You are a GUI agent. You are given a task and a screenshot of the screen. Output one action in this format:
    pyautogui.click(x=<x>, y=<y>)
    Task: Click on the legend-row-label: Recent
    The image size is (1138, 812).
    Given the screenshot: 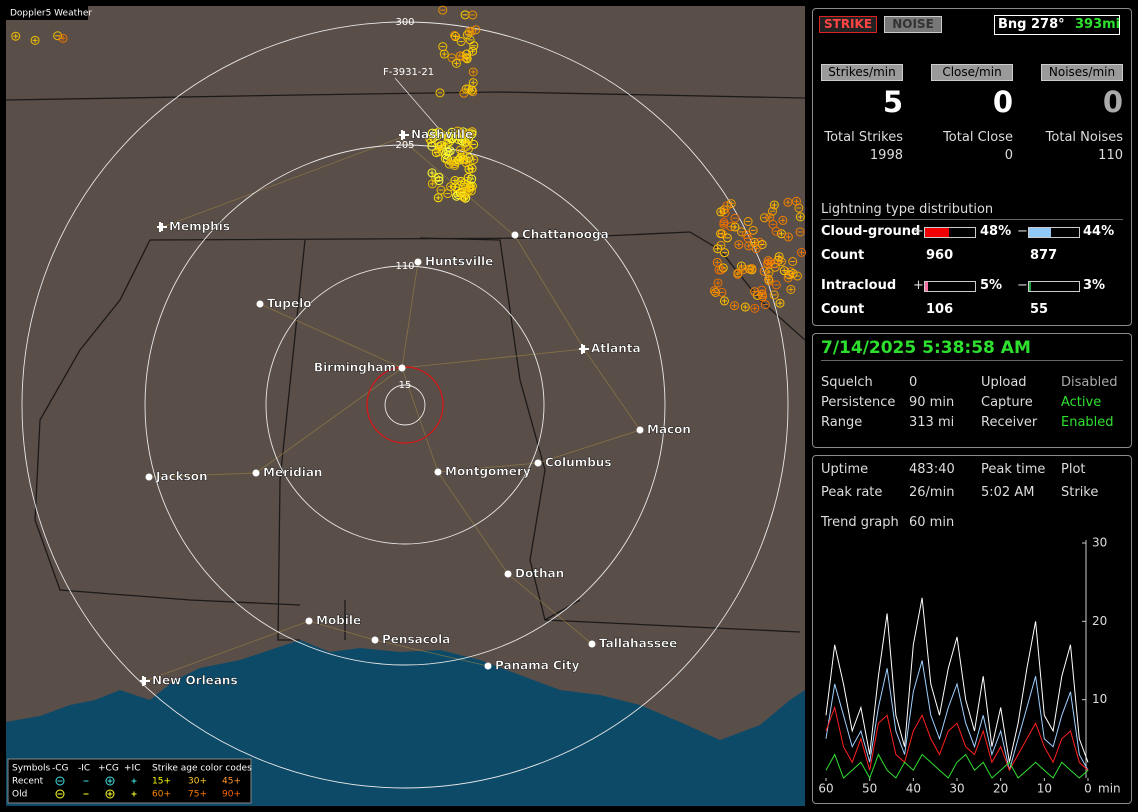 What is the action you would take?
    pyautogui.click(x=28, y=782)
    